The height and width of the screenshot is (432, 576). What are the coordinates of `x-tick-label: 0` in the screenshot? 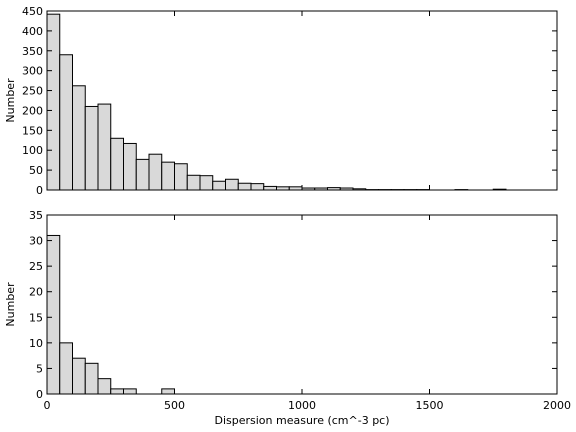 It's located at (47, 405).